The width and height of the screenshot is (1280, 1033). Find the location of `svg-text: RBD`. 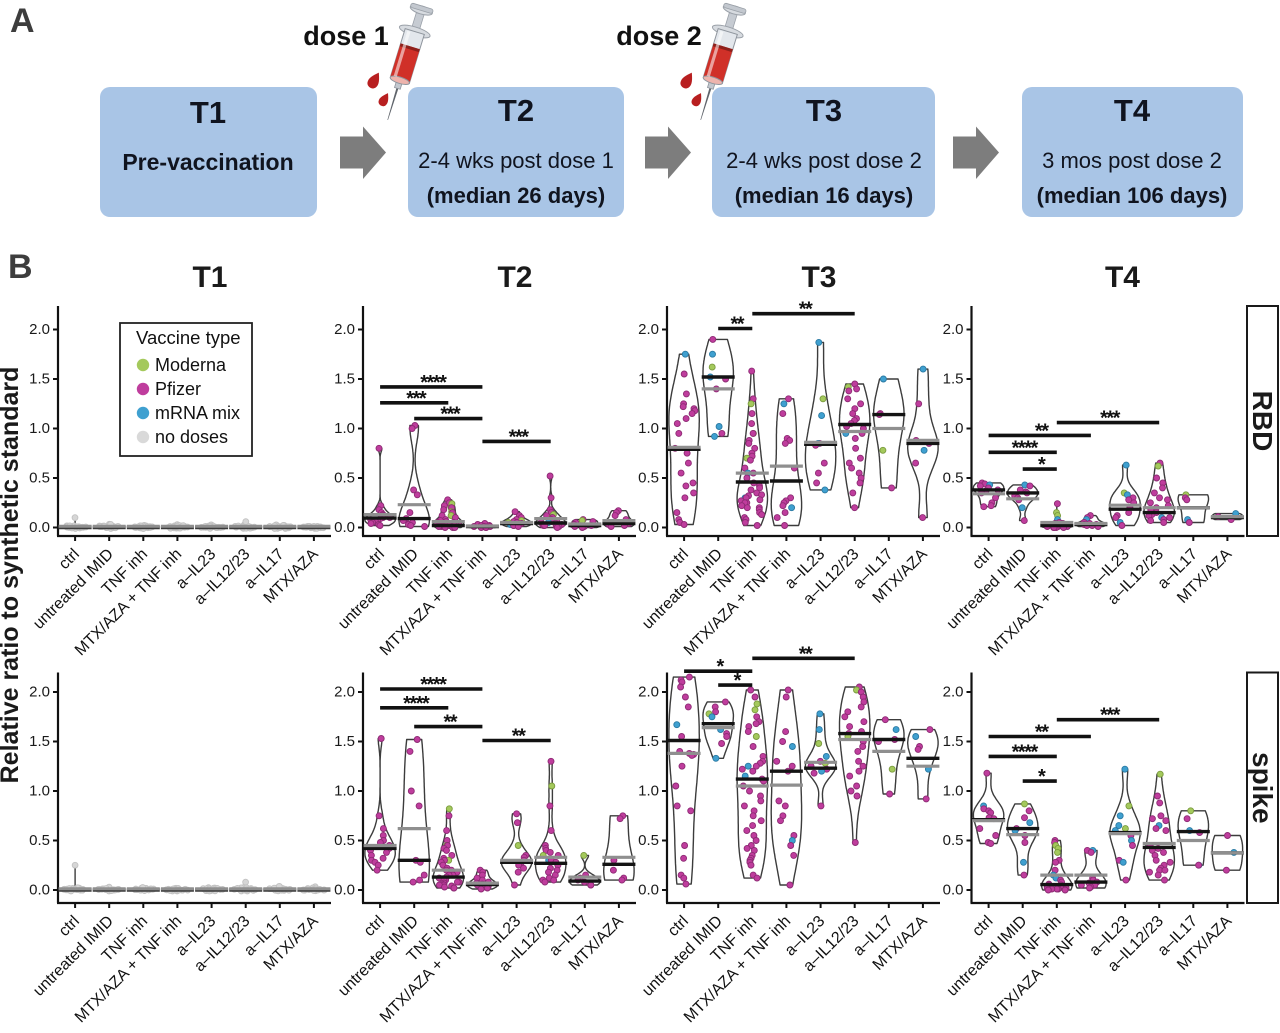

svg-text: RBD is located at coordinates (1262, 421).